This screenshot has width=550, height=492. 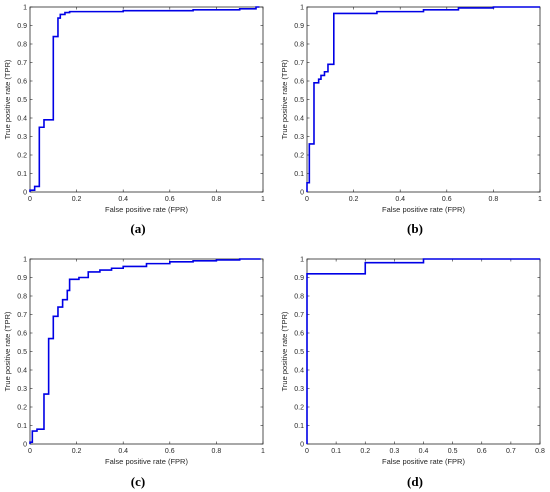 I want to click on panel-caption: (b), so click(x=415, y=228).